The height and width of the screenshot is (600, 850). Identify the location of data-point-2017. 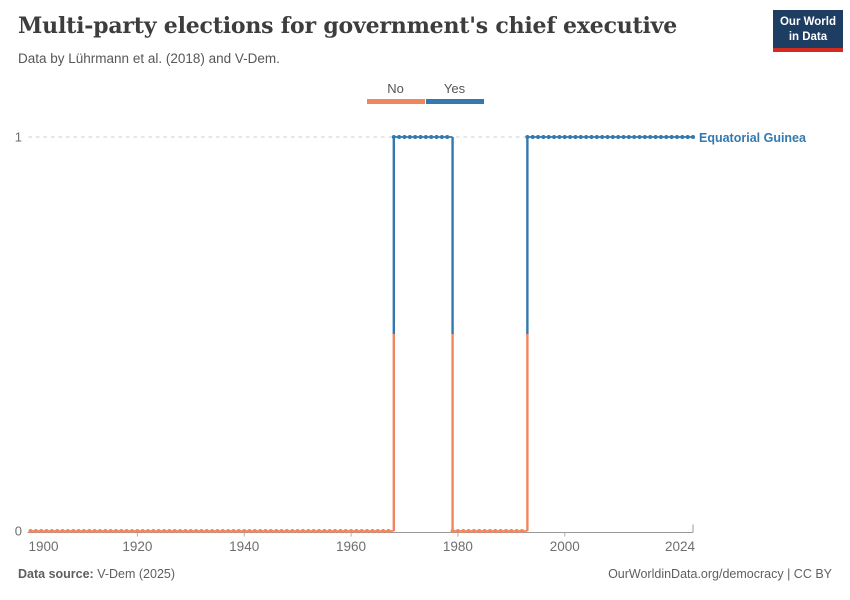
(655, 137).